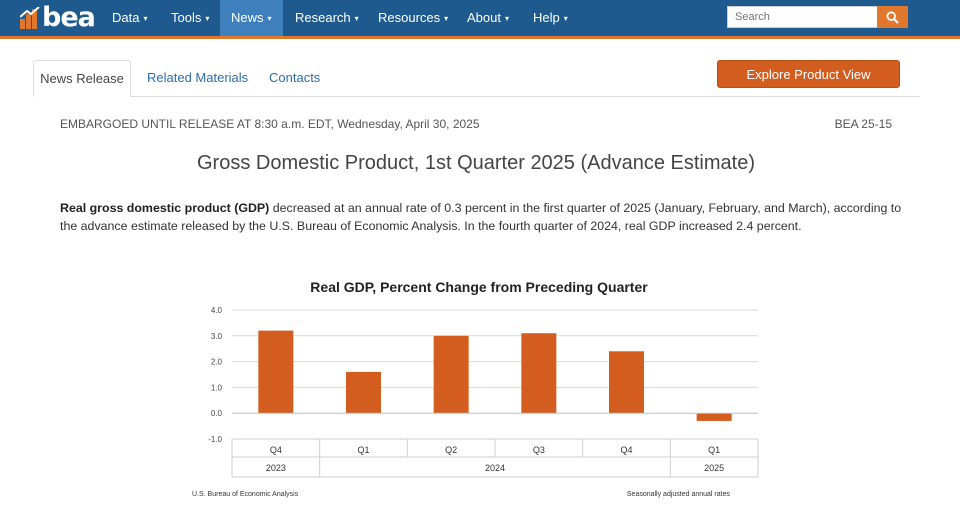 This screenshot has height=525, width=960. Describe the element at coordinates (495, 468) in the screenshot. I see `x-year-label: 2024` at that location.